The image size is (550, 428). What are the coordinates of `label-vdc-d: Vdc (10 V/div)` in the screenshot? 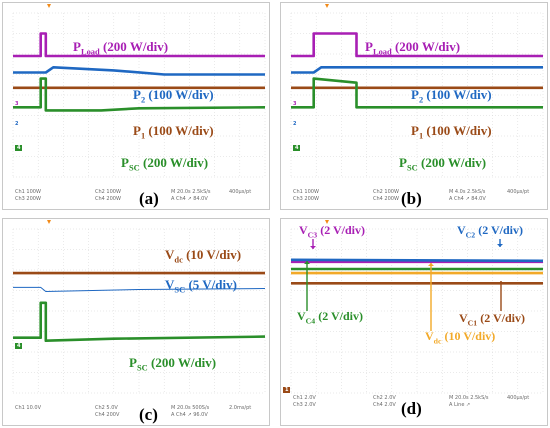 It's located at (460, 337).